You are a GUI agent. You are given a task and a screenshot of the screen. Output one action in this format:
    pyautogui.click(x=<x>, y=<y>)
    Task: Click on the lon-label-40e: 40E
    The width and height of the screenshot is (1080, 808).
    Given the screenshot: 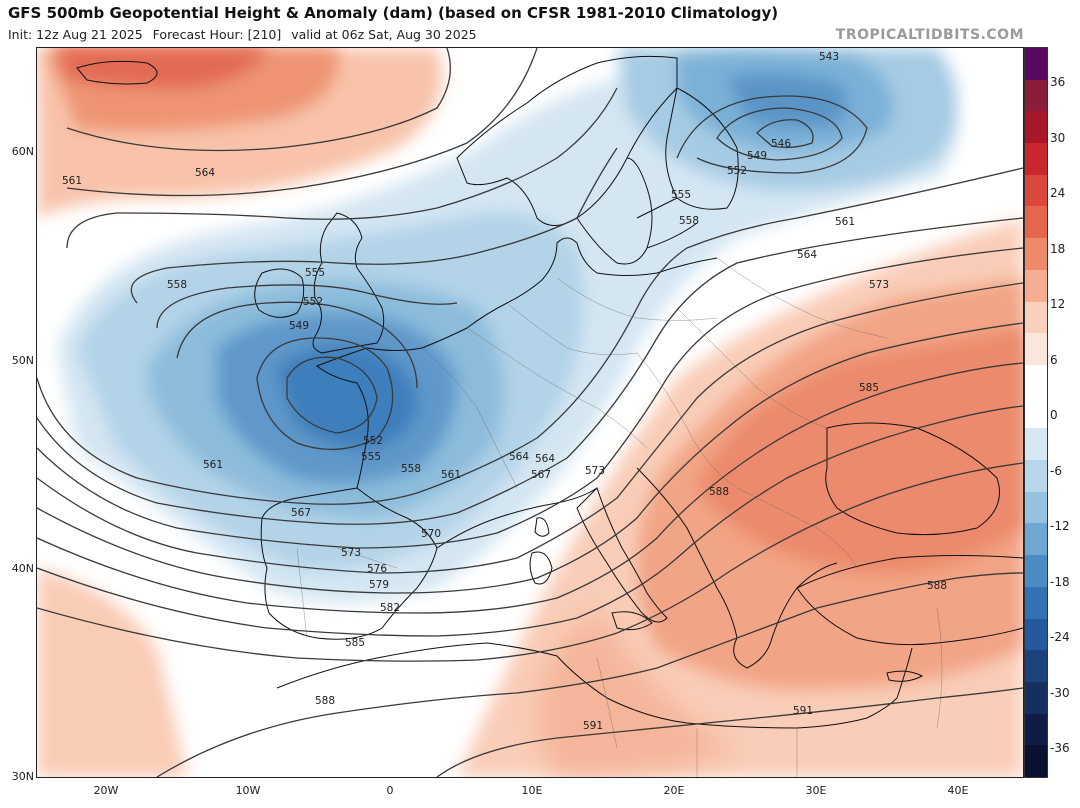 What is the action you would take?
    pyautogui.click(x=958, y=790)
    